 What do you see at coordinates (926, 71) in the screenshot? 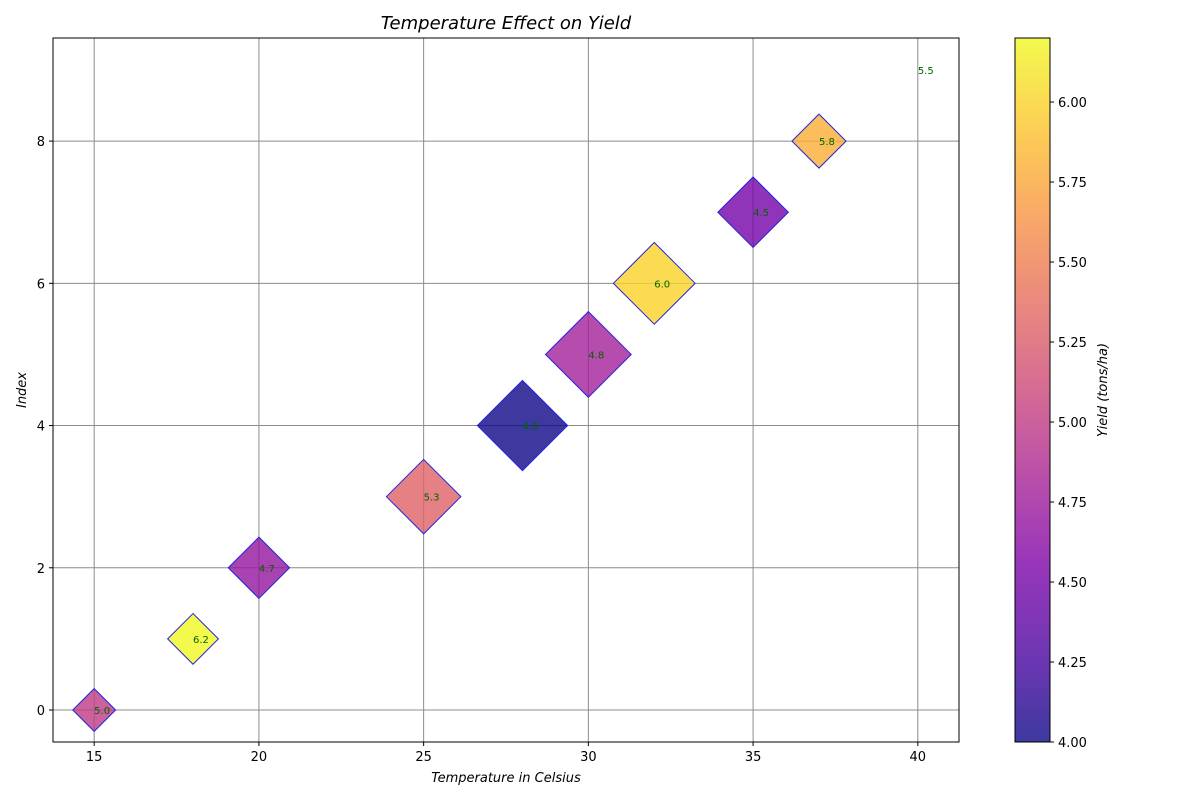
I see `data-point-label: 5.5` at bounding box center [926, 71].